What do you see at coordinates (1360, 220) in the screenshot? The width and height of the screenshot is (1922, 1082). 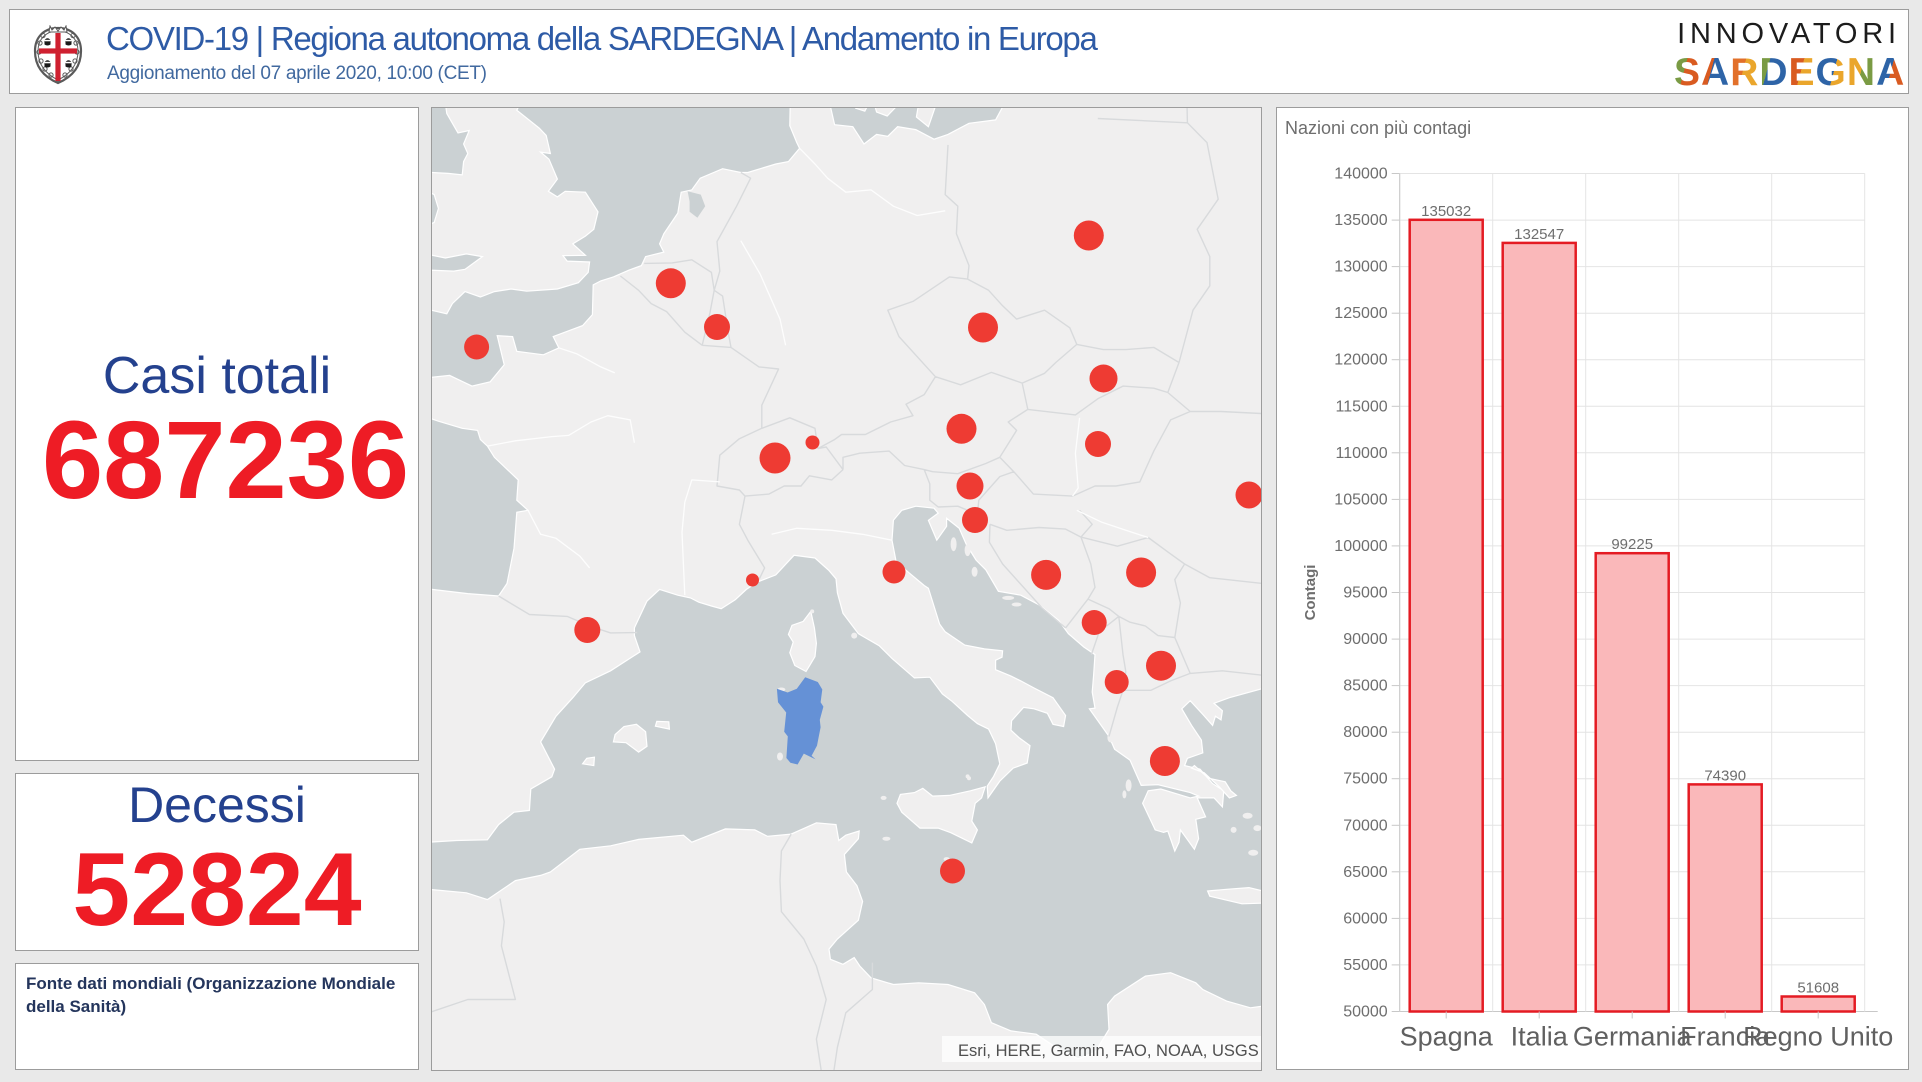 I see `svg-text: 135000` at bounding box center [1360, 220].